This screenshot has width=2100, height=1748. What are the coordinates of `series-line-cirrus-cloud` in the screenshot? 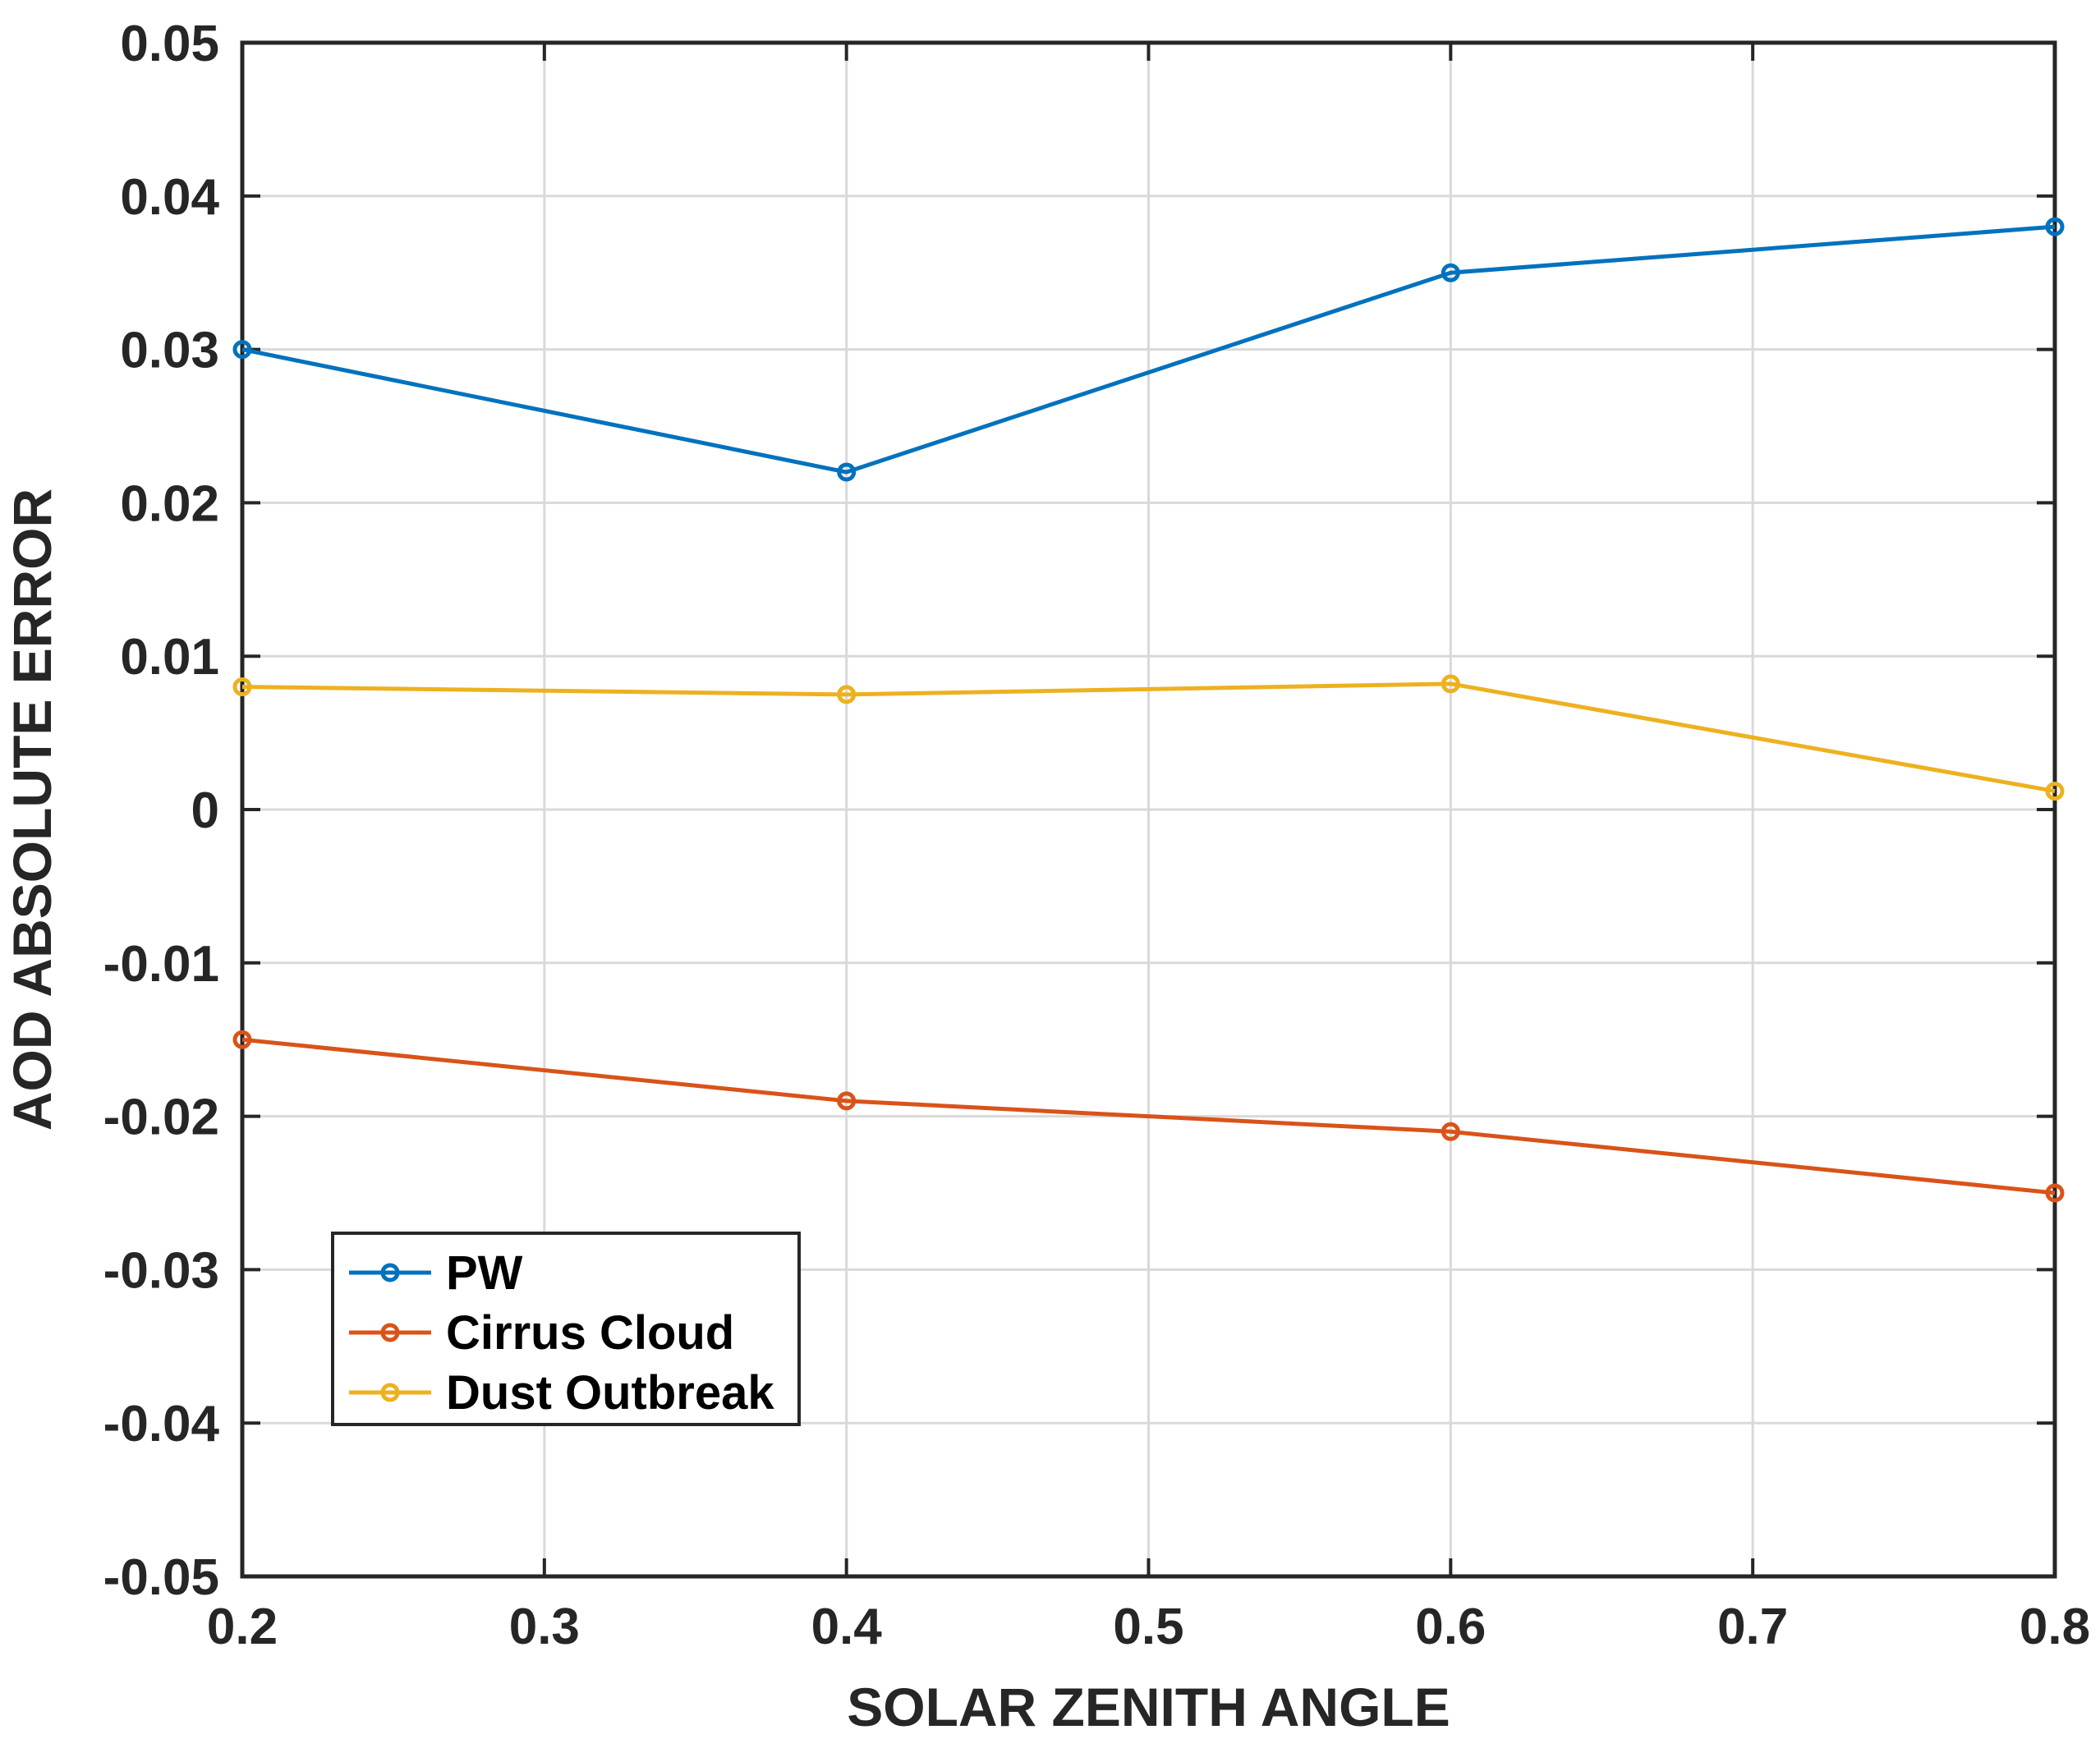 It's located at (1149, 1116).